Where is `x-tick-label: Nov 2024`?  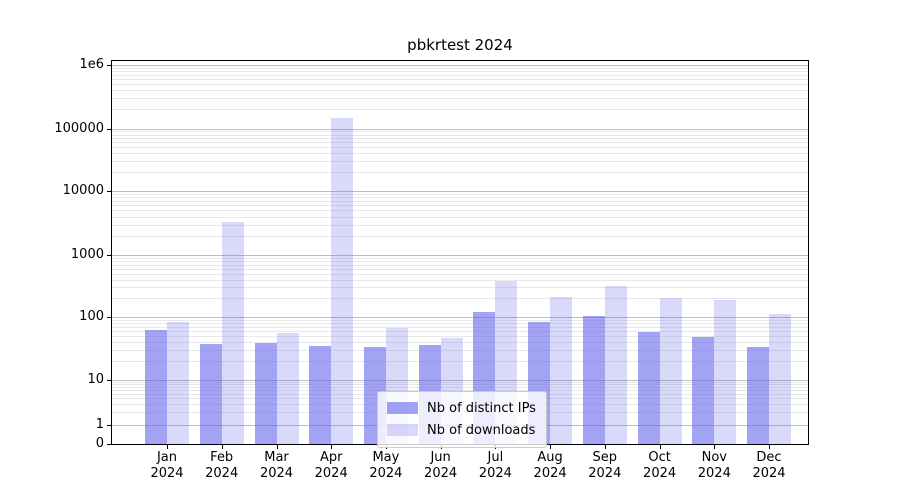 x-tick-label: Nov 2024 is located at coordinates (714, 465).